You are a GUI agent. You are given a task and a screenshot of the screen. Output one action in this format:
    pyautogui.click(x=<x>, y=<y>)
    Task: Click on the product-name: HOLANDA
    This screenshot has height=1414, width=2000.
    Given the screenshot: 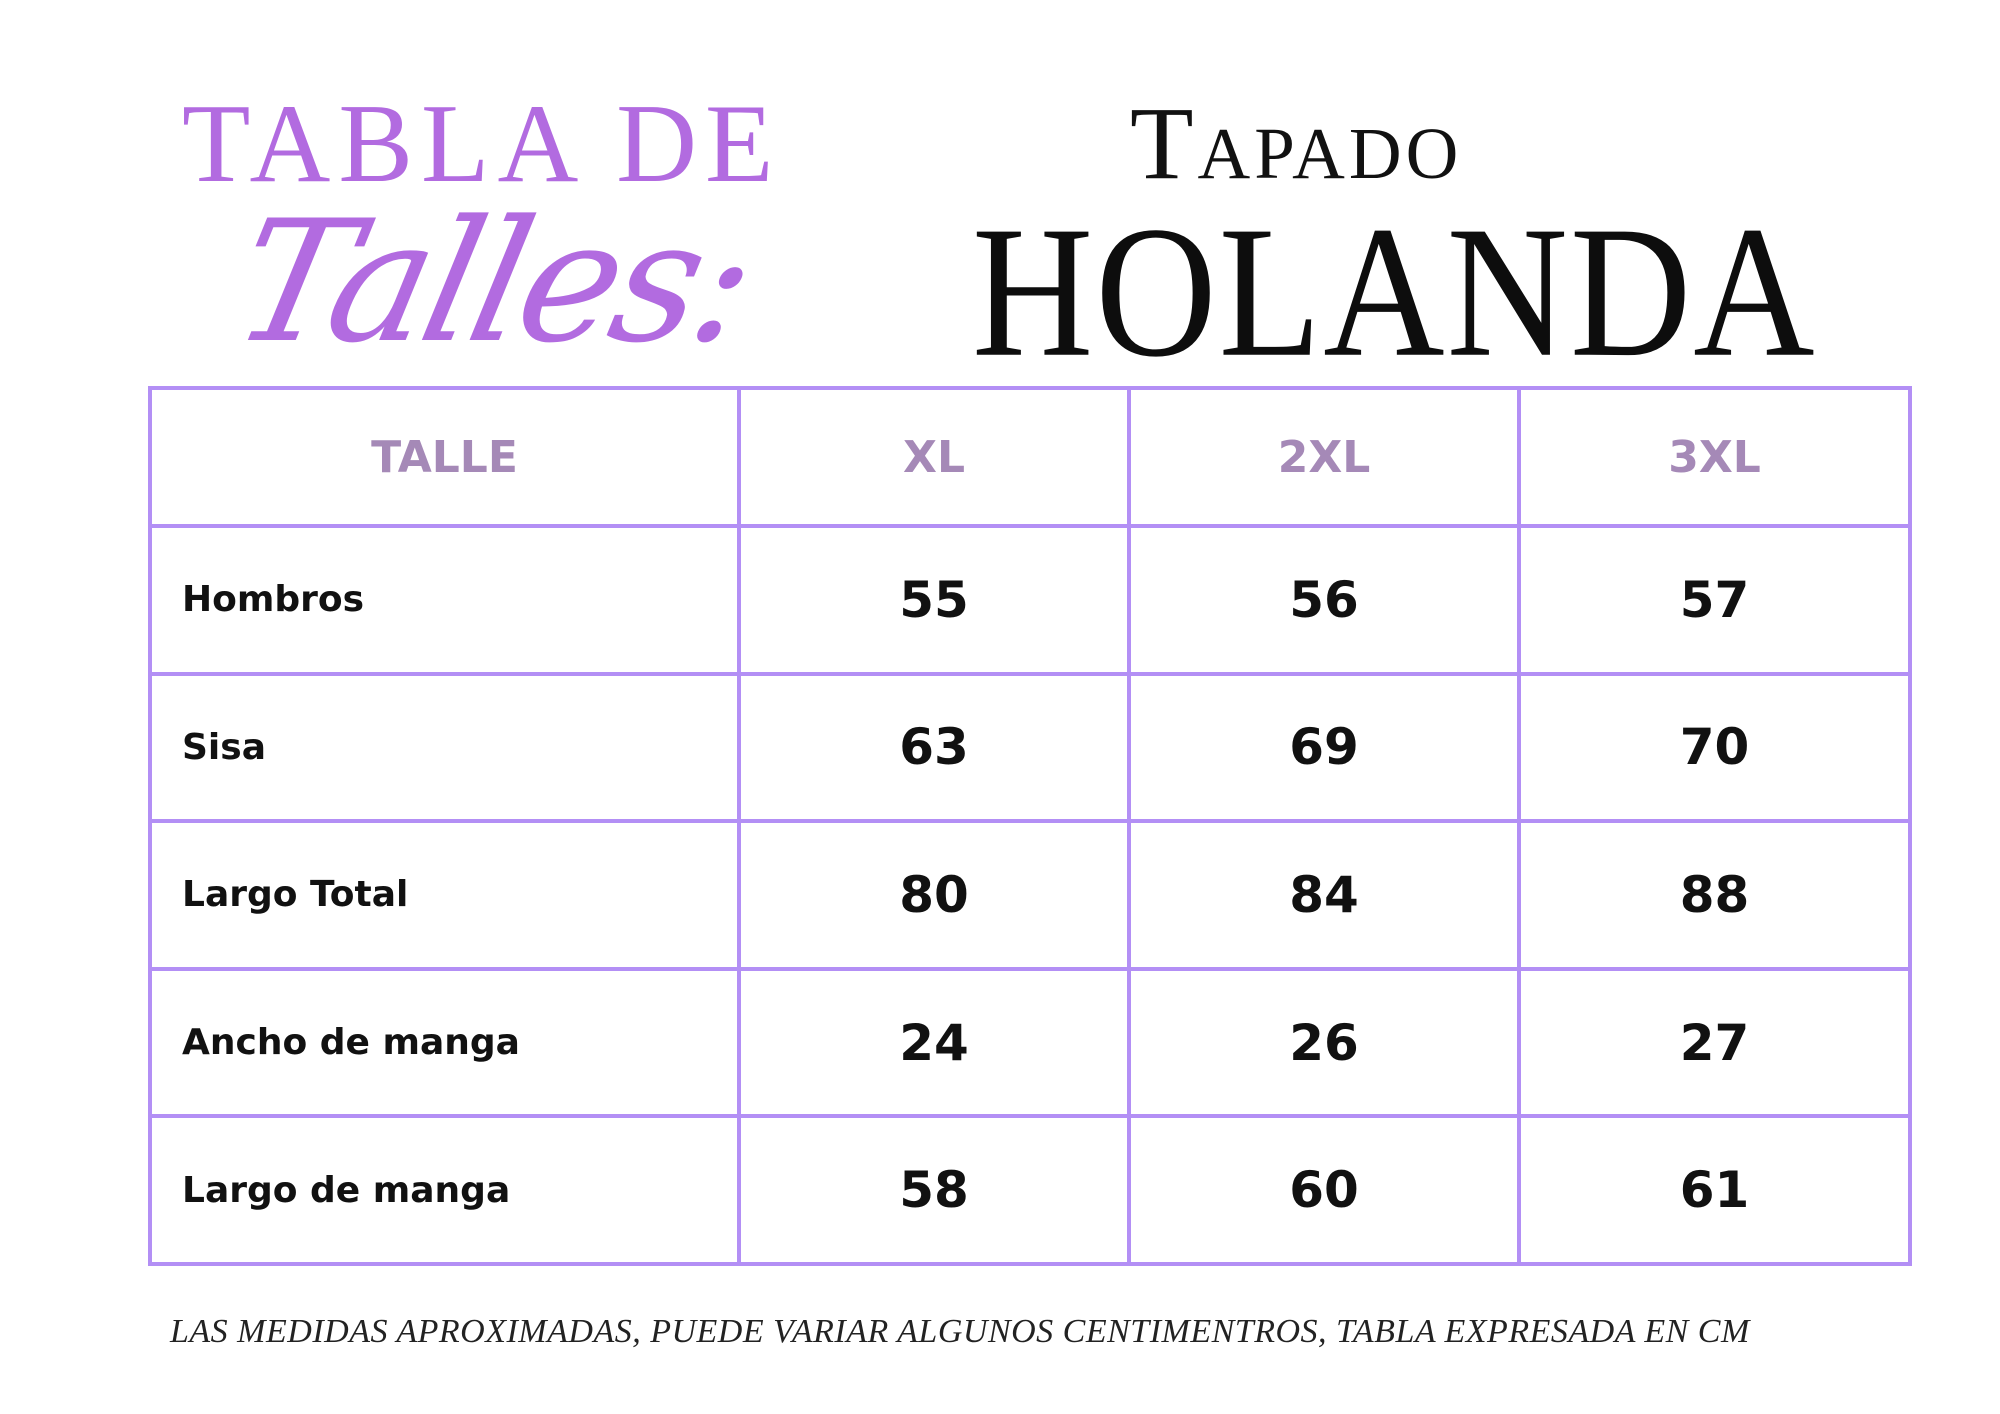 What is the action you would take?
    pyautogui.click(x=1394, y=292)
    